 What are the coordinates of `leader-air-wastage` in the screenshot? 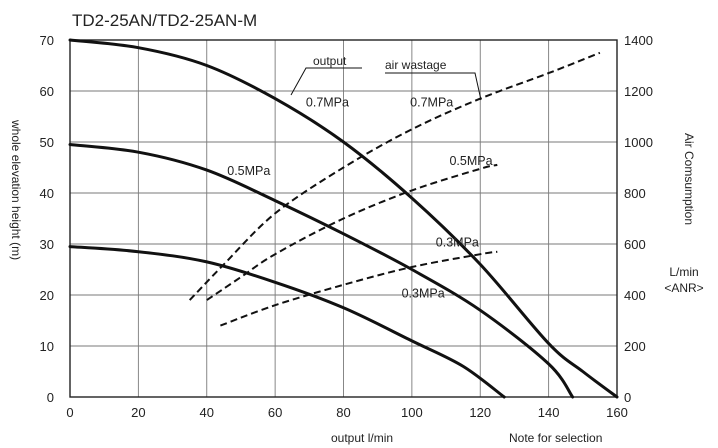 It's located at (433, 86).